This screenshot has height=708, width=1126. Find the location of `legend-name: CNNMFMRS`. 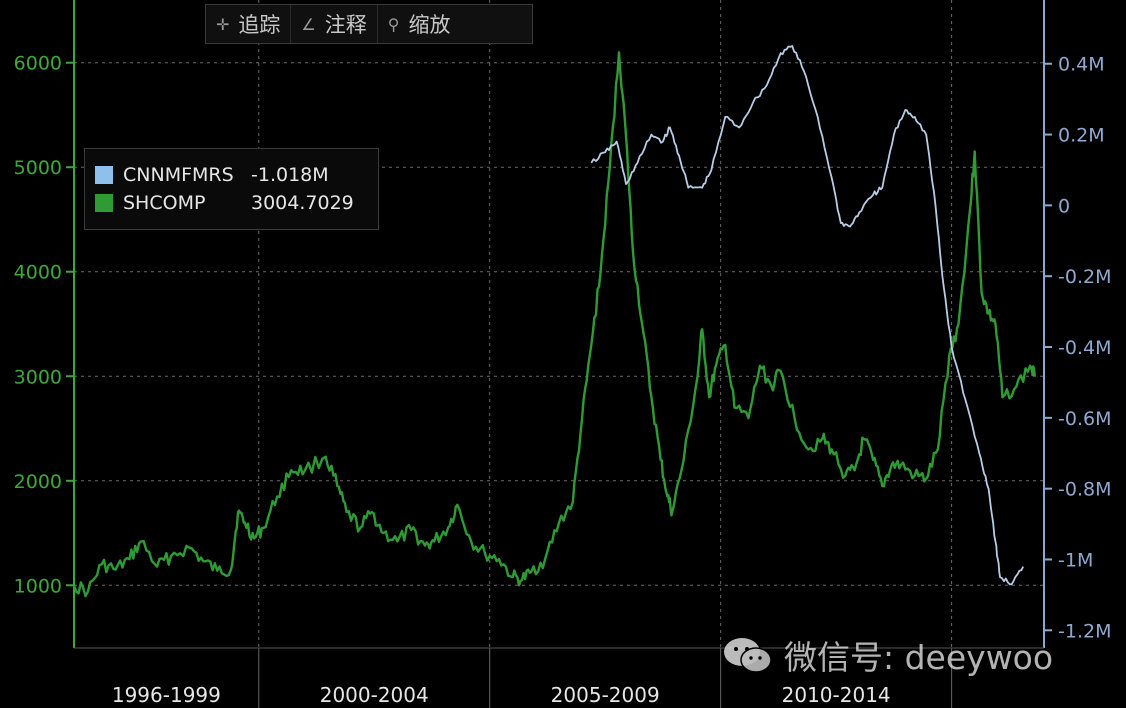

legend-name: CNNMFMRS is located at coordinates (178, 175).